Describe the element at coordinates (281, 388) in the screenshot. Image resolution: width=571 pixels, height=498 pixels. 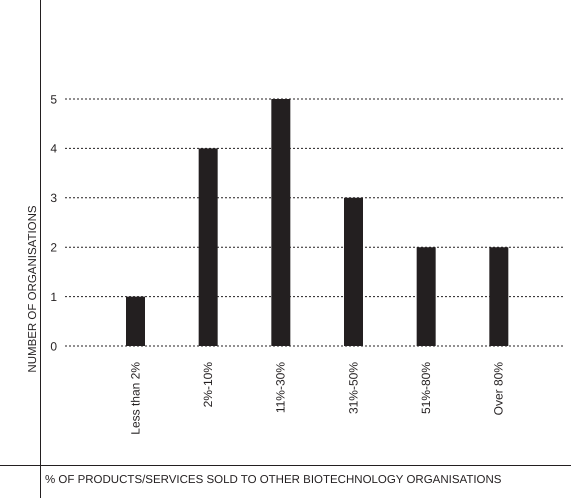
I see `x-tick-label: 11%-30%` at that location.